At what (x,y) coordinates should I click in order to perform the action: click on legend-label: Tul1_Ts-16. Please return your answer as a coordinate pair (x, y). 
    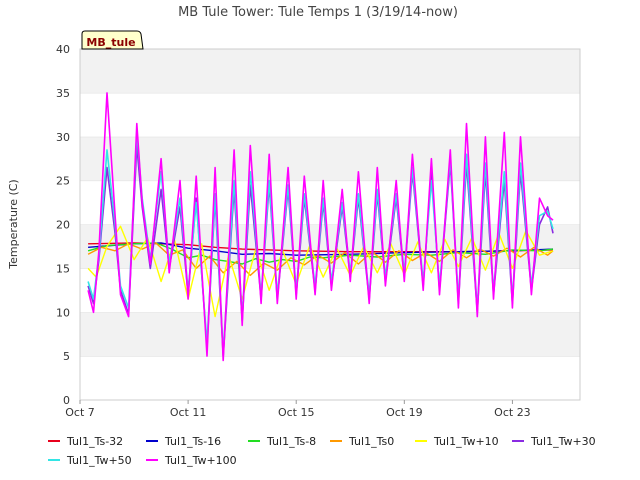
    Looking at the image, I should click on (192, 441).